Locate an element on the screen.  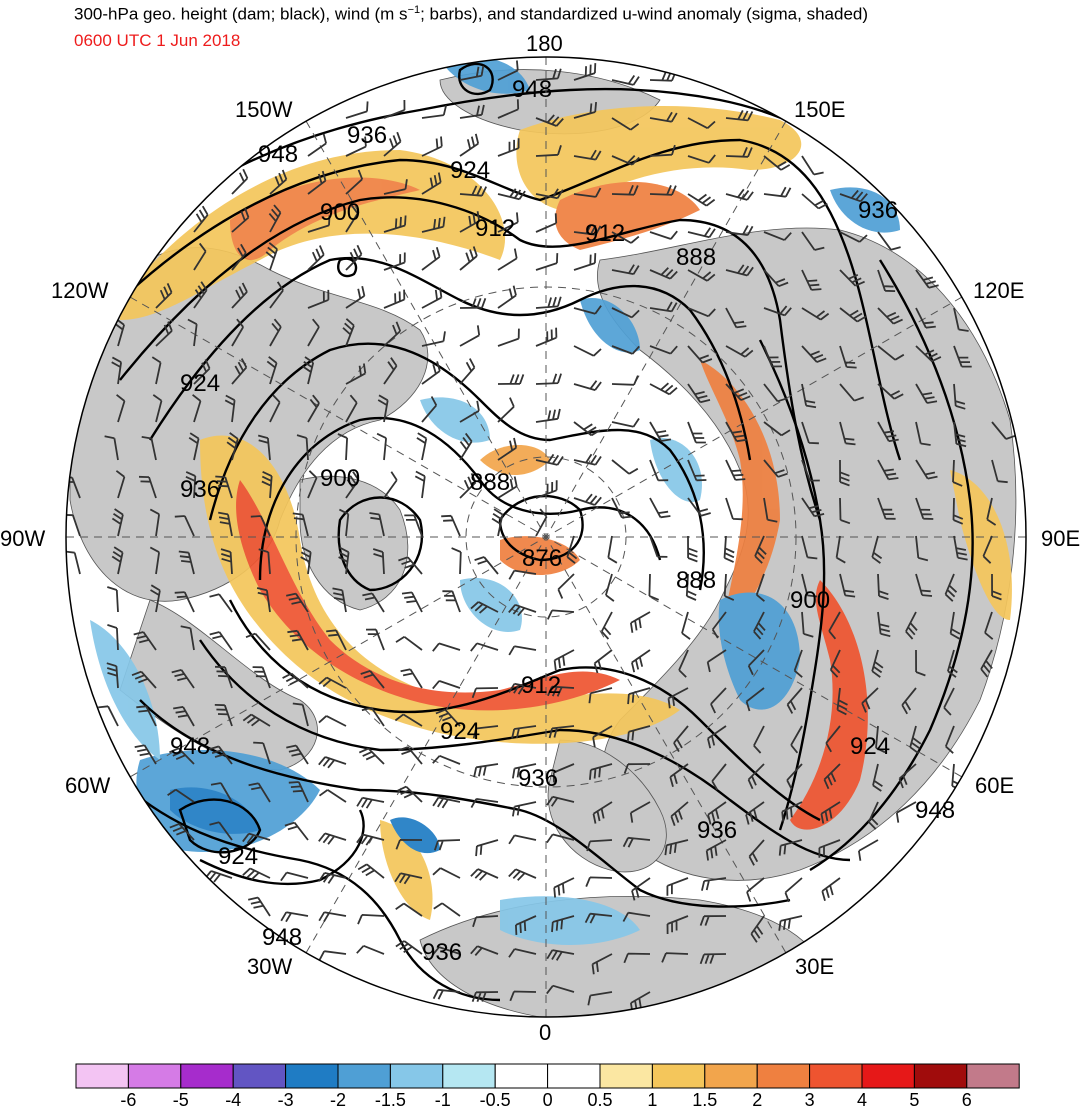
lon-label-30e: 30E is located at coordinates (814, 966).